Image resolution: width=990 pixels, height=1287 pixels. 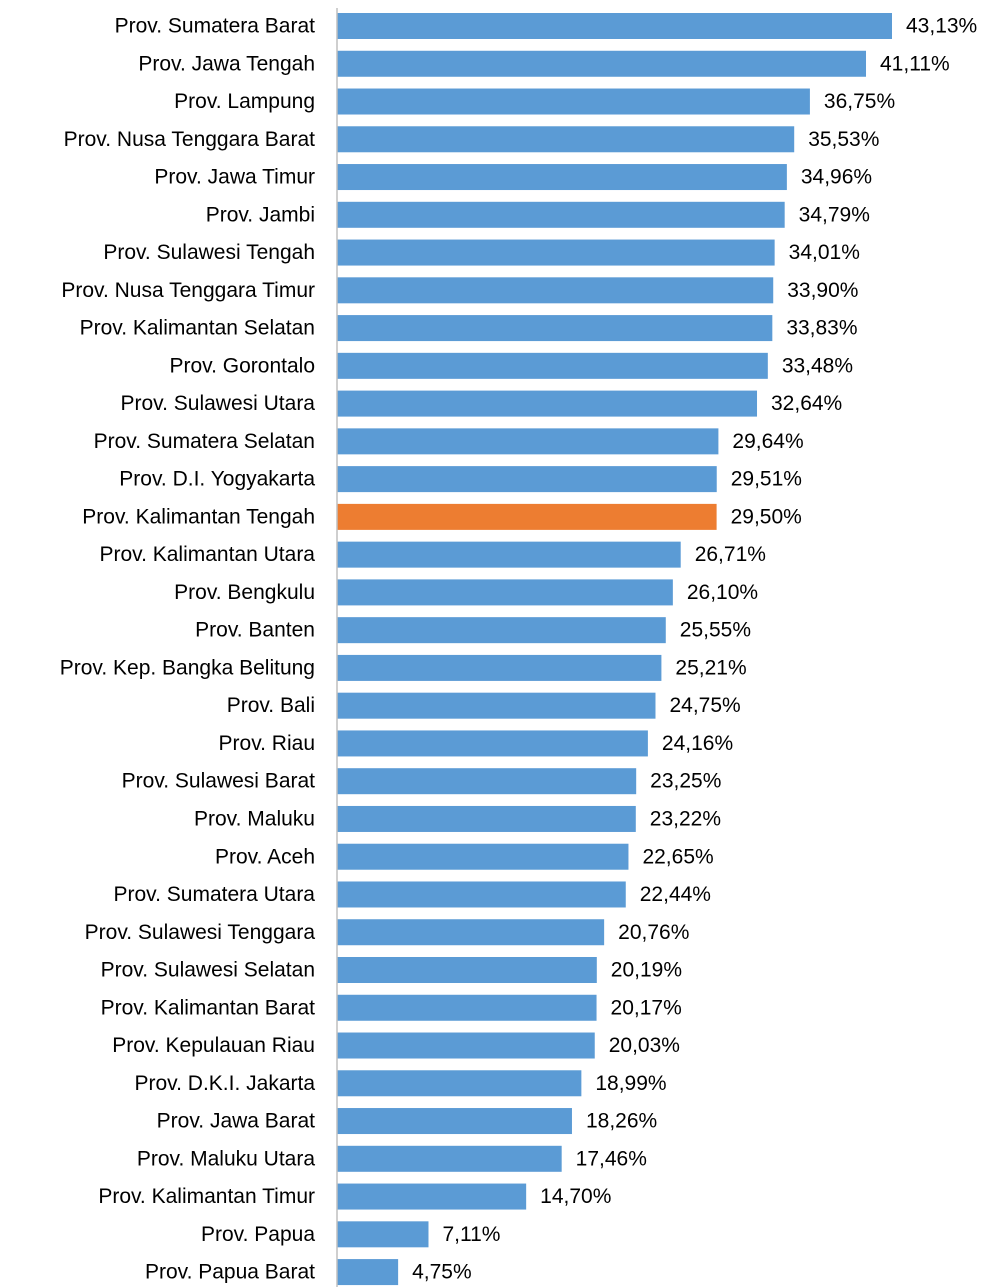 I want to click on value-label: 24,75%, so click(x=704, y=705).